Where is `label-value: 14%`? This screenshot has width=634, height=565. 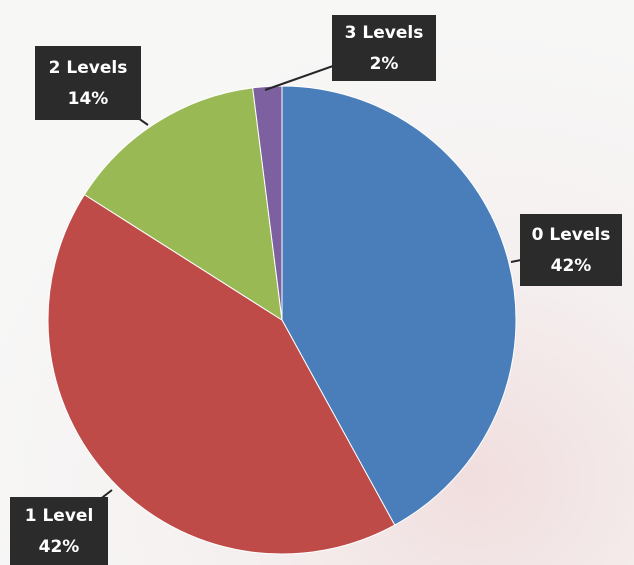 label-value: 14% is located at coordinates (88, 99).